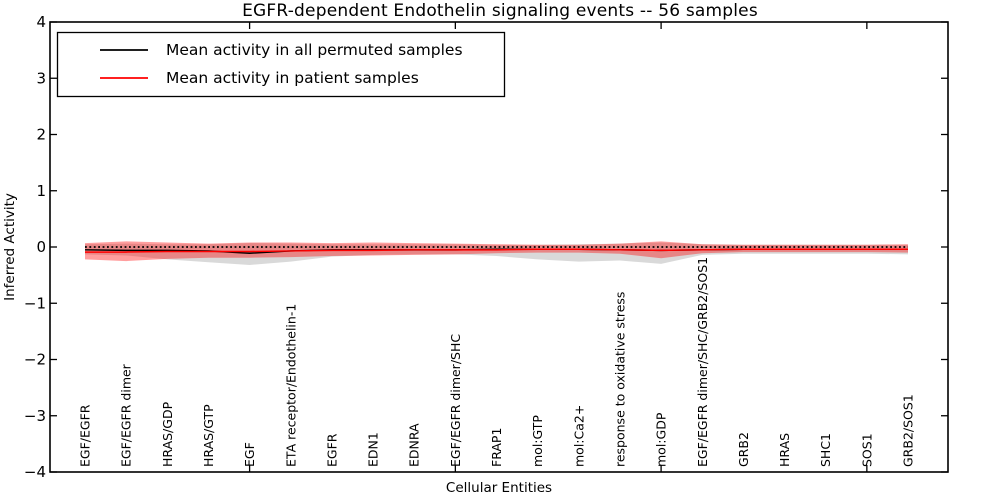  What do you see at coordinates (35, 472) in the screenshot?
I see `y-tick-label: −4` at bounding box center [35, 472].